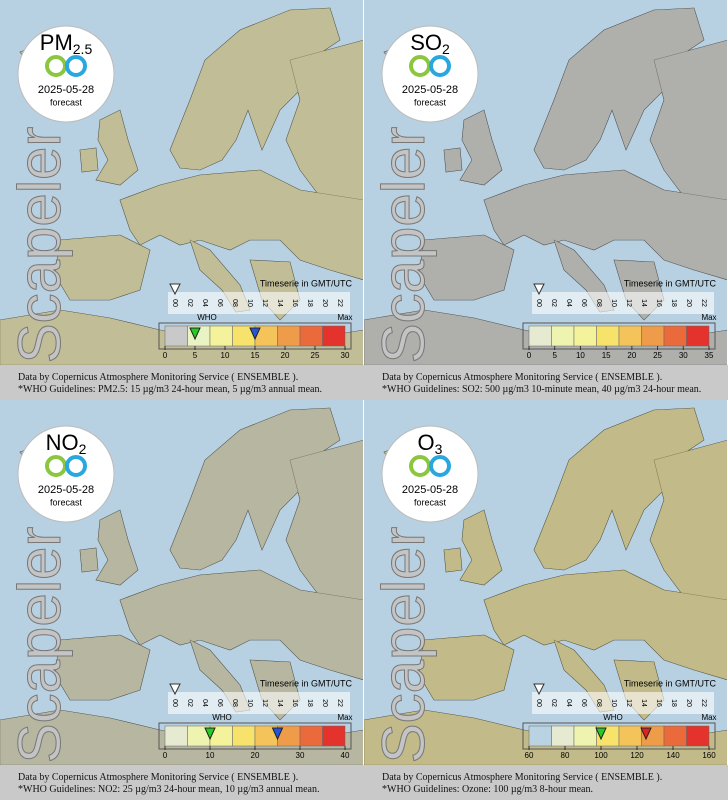 The width and height of the screenshot is (728, 800). Describe the element at coordinates (529, 355) in the screenshot. I see `legend-tick-label: 0` at that location.